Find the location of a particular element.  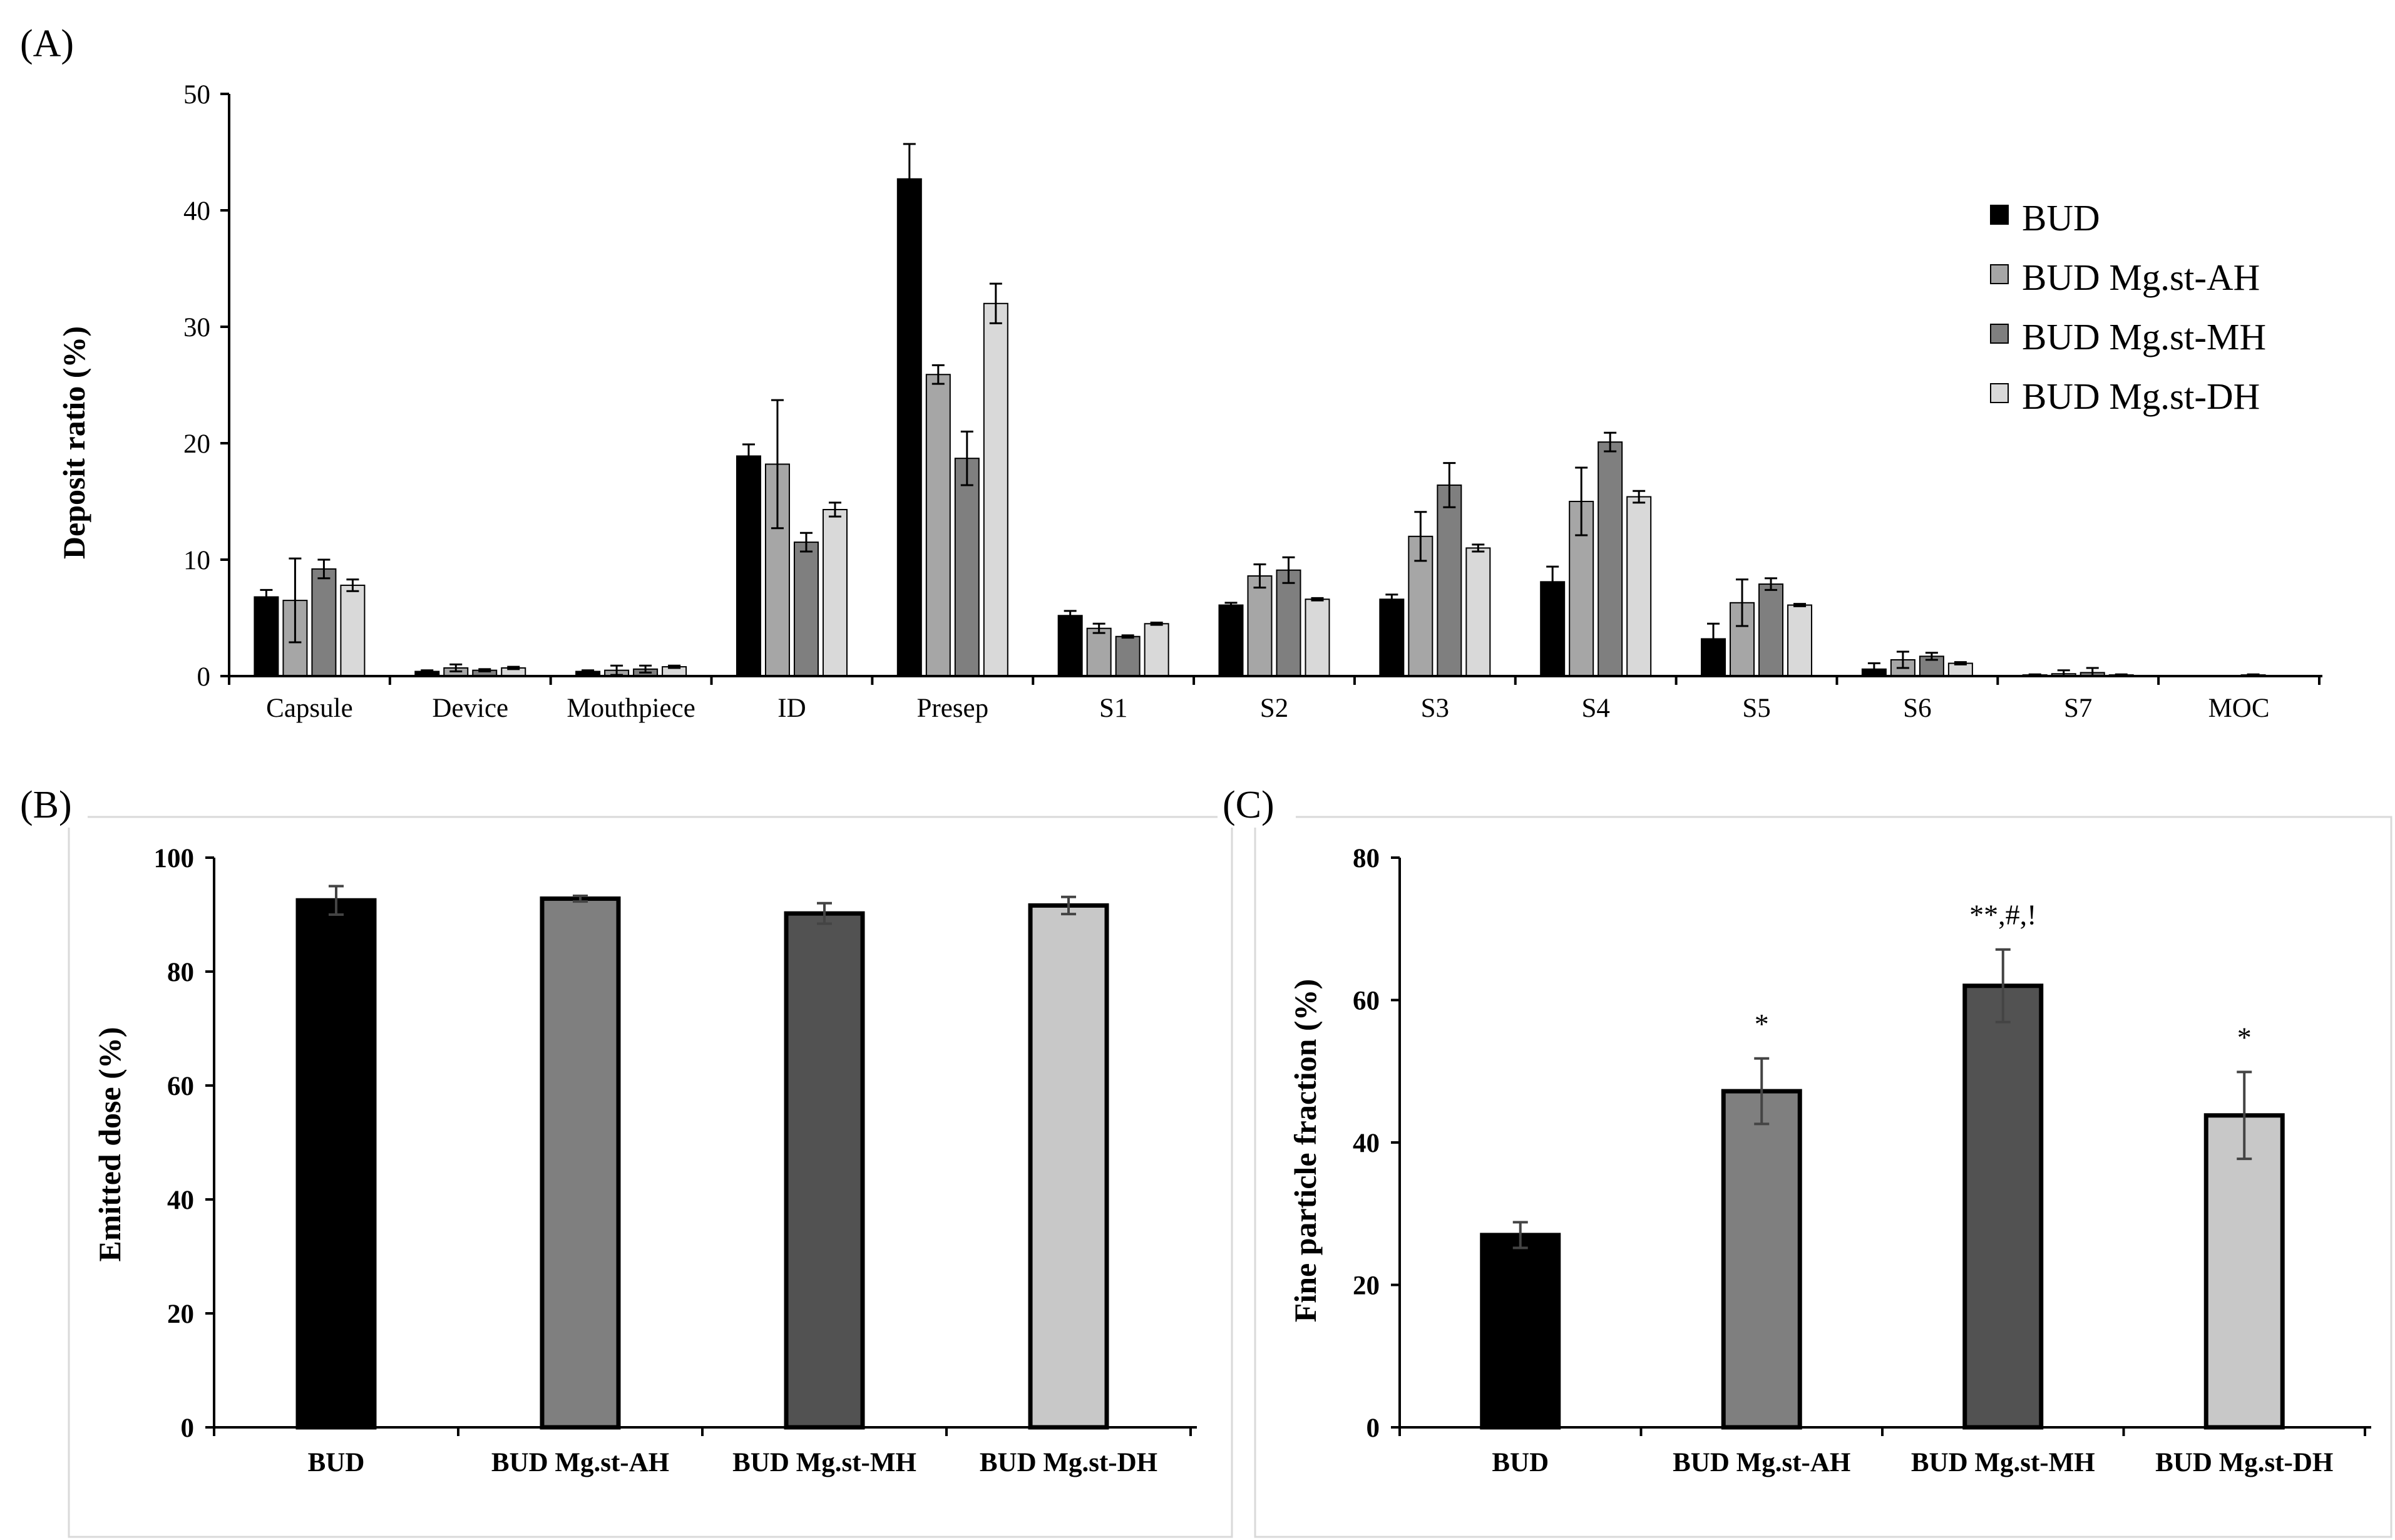

panel-a-x-tick-label: Presep is located at coordinates (952, 708).